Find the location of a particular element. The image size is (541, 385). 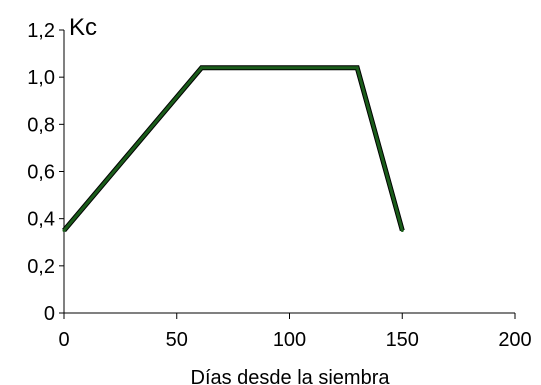

x-tick-label: 100 is located at coordinates (289, 340).